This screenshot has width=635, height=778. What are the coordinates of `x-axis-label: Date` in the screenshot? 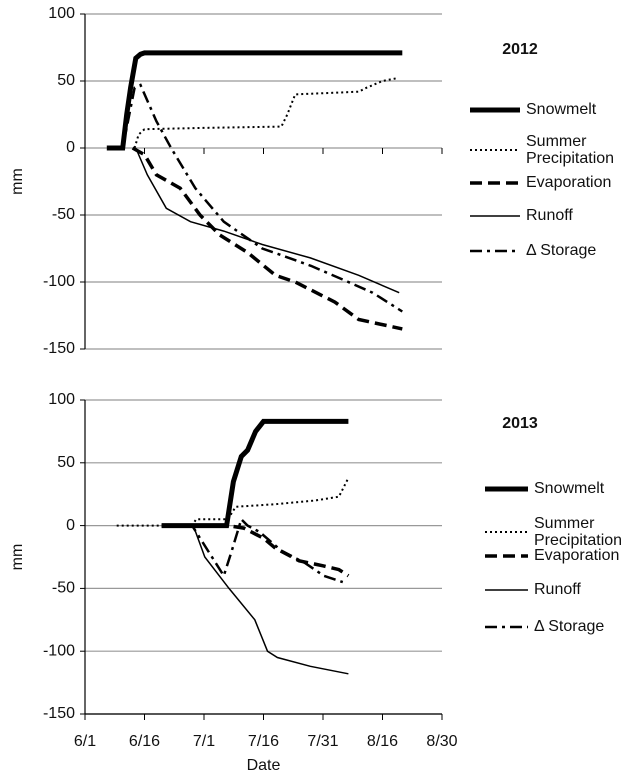 It's located at (264, 765).